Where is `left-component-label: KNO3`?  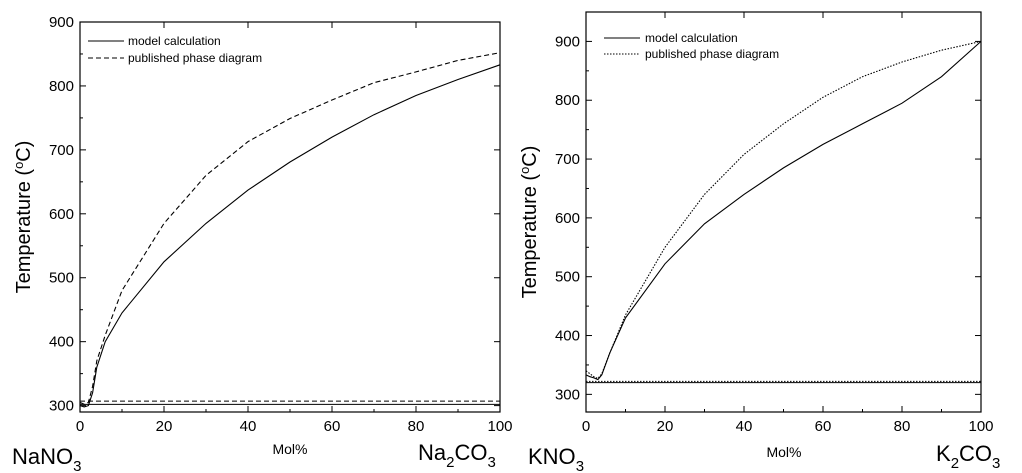
left-component-label: KNO3 is located at coordinates (556, 458).